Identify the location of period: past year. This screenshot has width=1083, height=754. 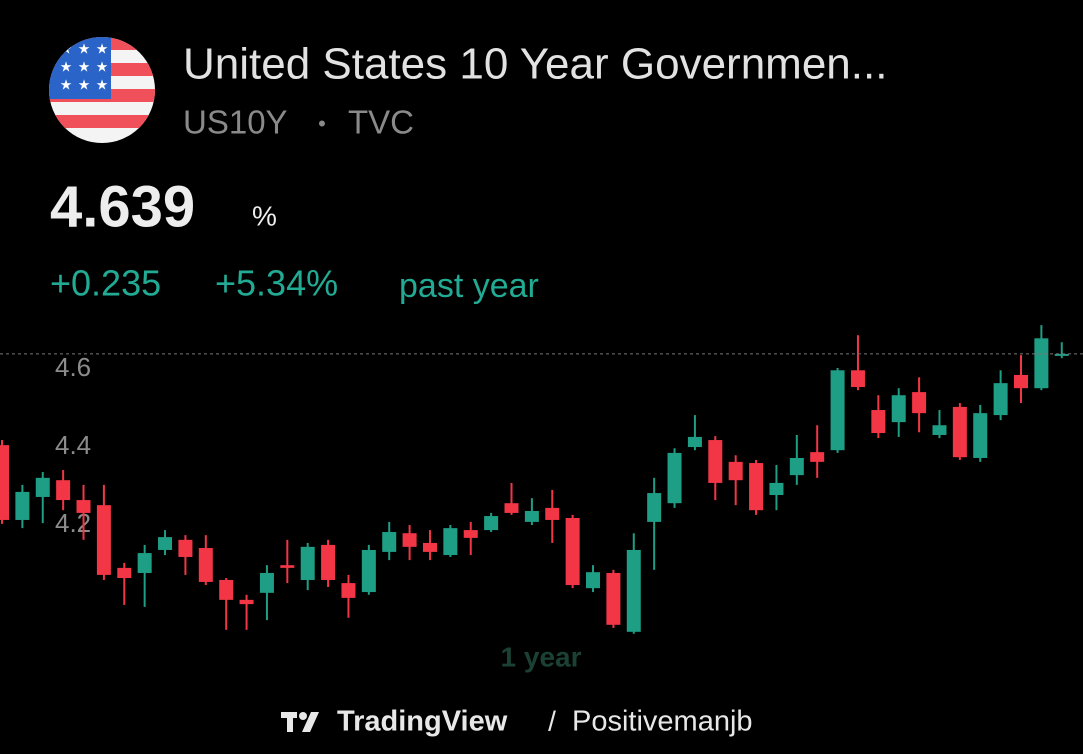
(469, 286).